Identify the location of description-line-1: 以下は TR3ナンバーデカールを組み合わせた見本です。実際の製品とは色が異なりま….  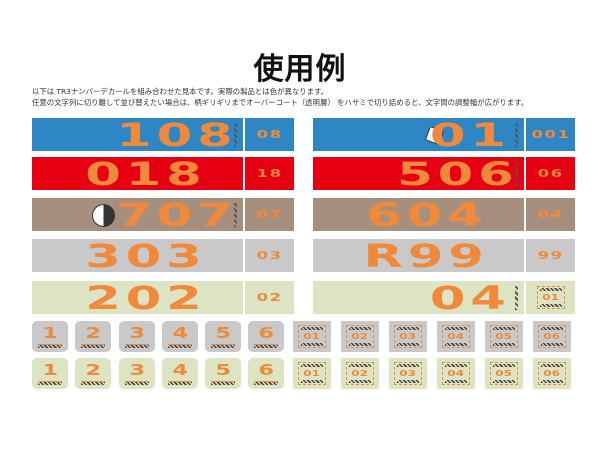
(180, 91).